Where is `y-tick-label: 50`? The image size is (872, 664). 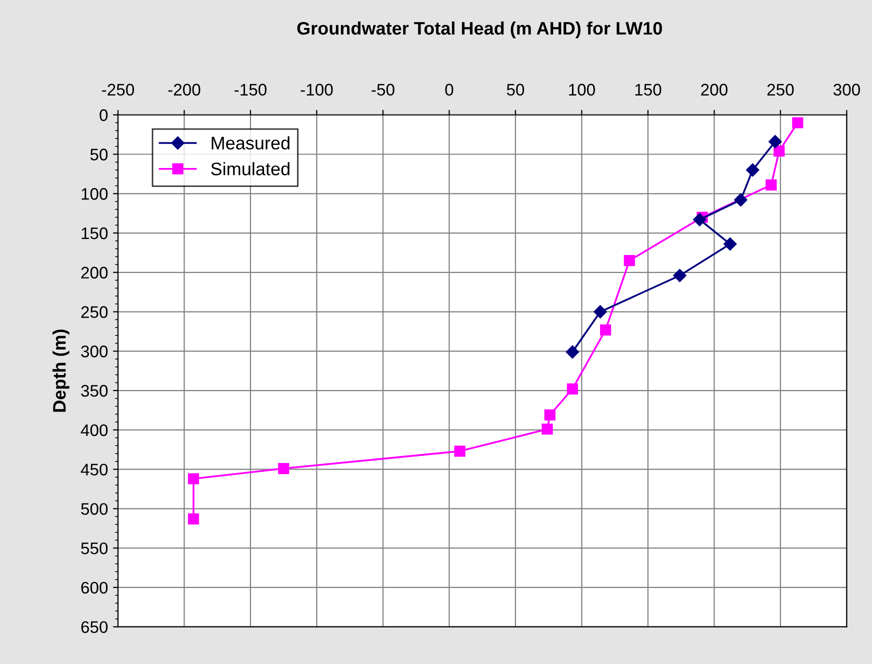 y-tick-label: 50 is located at coordinates (99, 154).